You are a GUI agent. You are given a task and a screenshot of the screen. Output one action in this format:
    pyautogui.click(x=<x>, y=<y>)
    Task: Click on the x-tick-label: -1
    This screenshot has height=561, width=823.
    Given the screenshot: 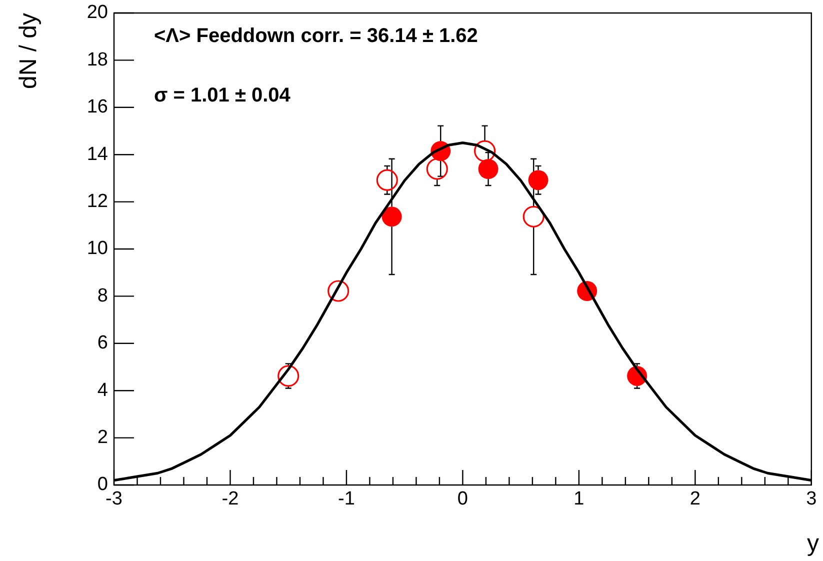 What is the action you would take?
    pyautogui.click(x=346, y=499)
    